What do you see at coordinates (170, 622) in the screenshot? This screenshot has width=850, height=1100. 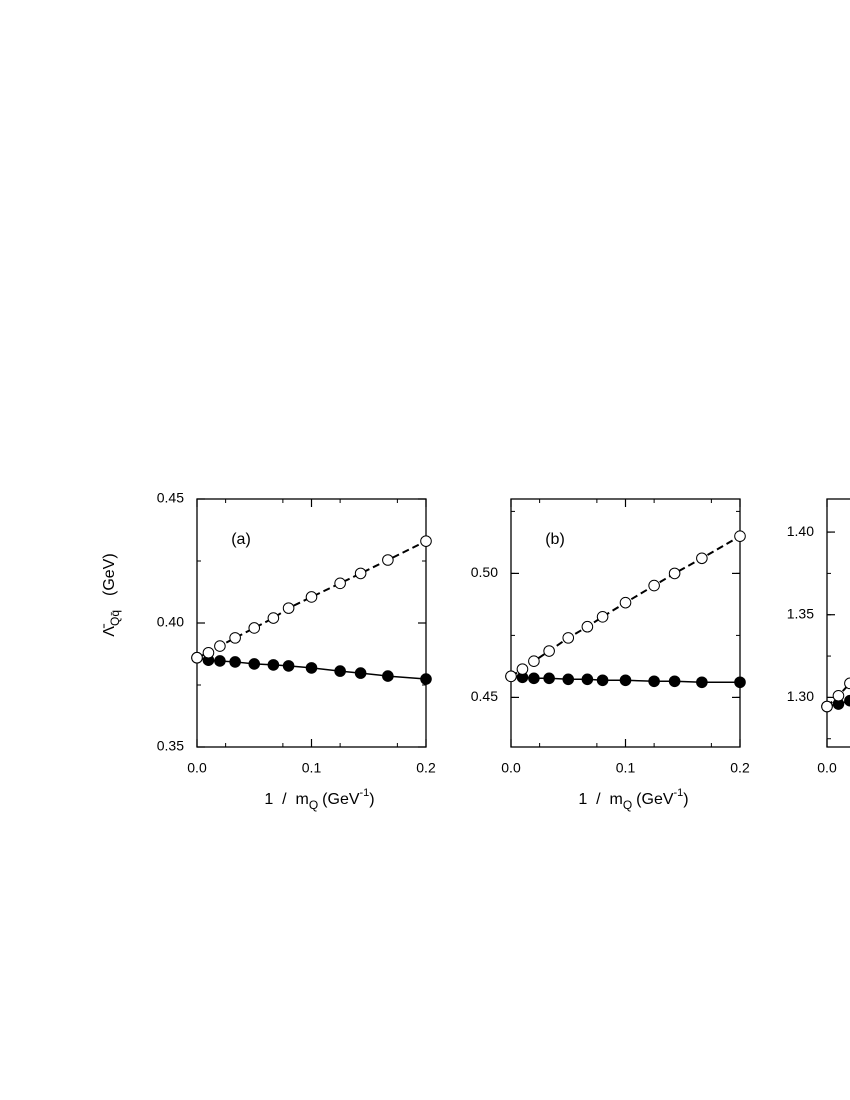 I see `y-tick-label: 0.40` at bounding box center [170, 622].